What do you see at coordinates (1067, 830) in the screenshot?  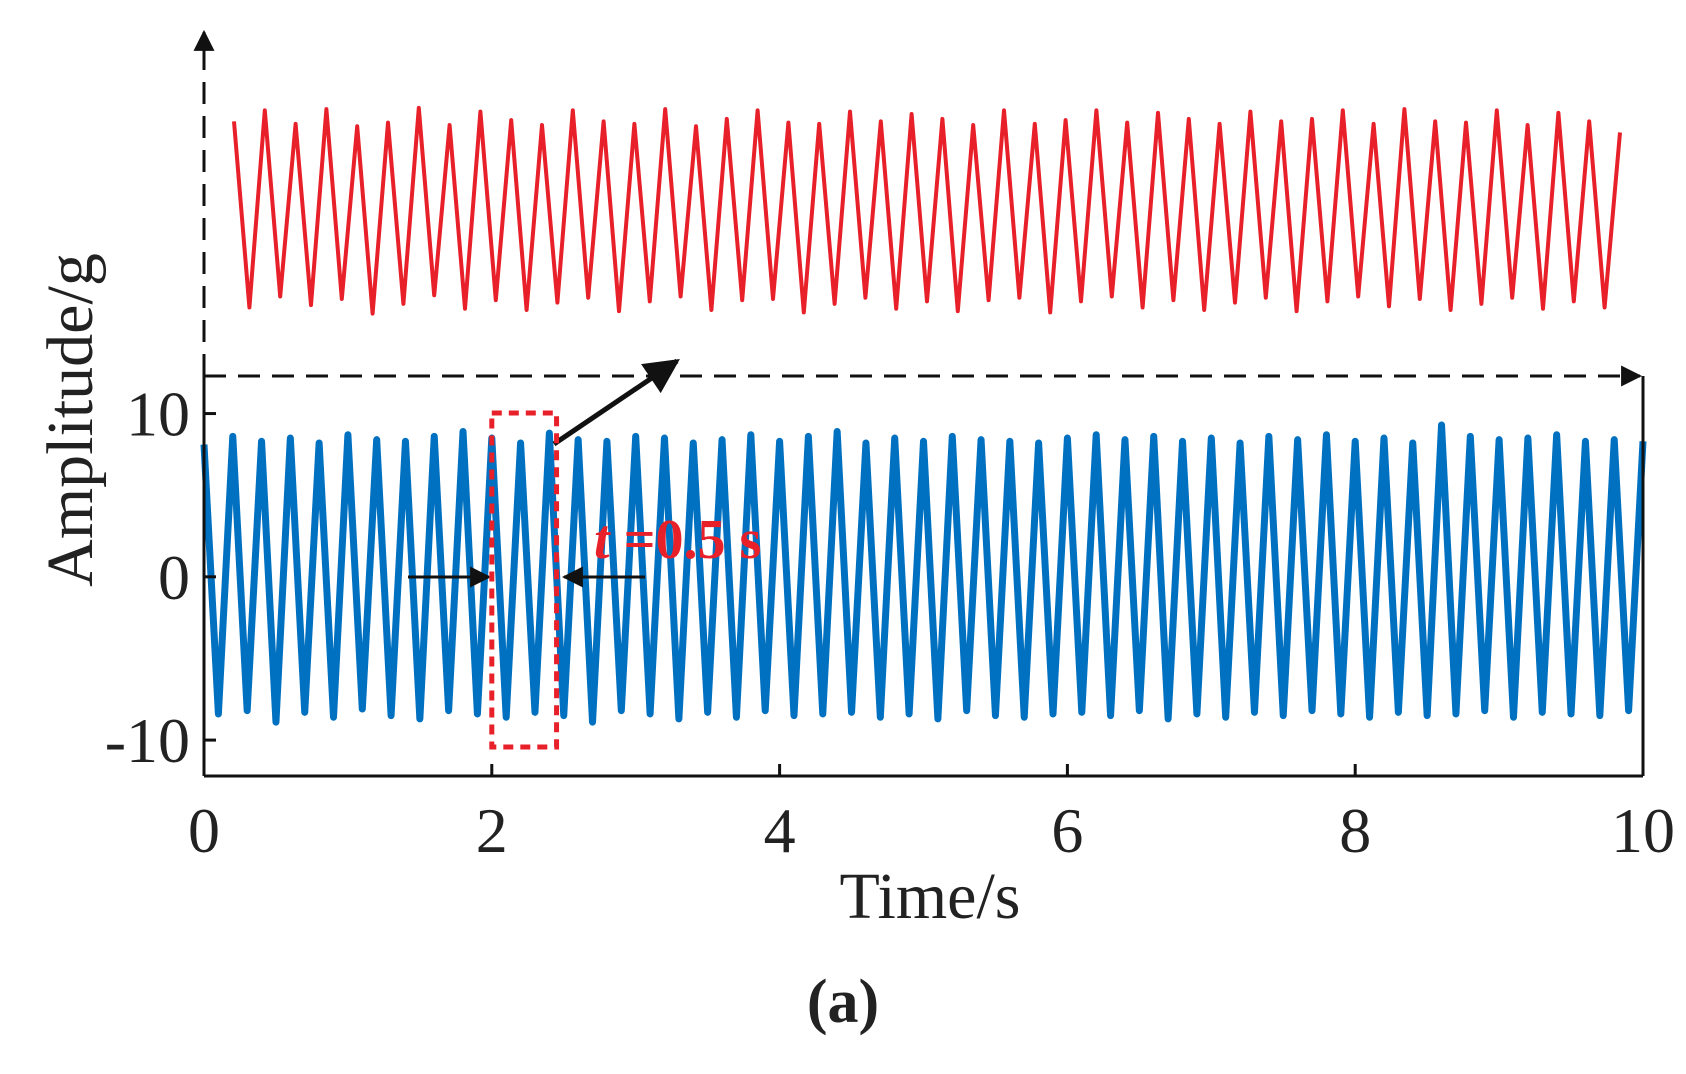 I see `x-tick-label: 6` at bounding box center [1067, 830].